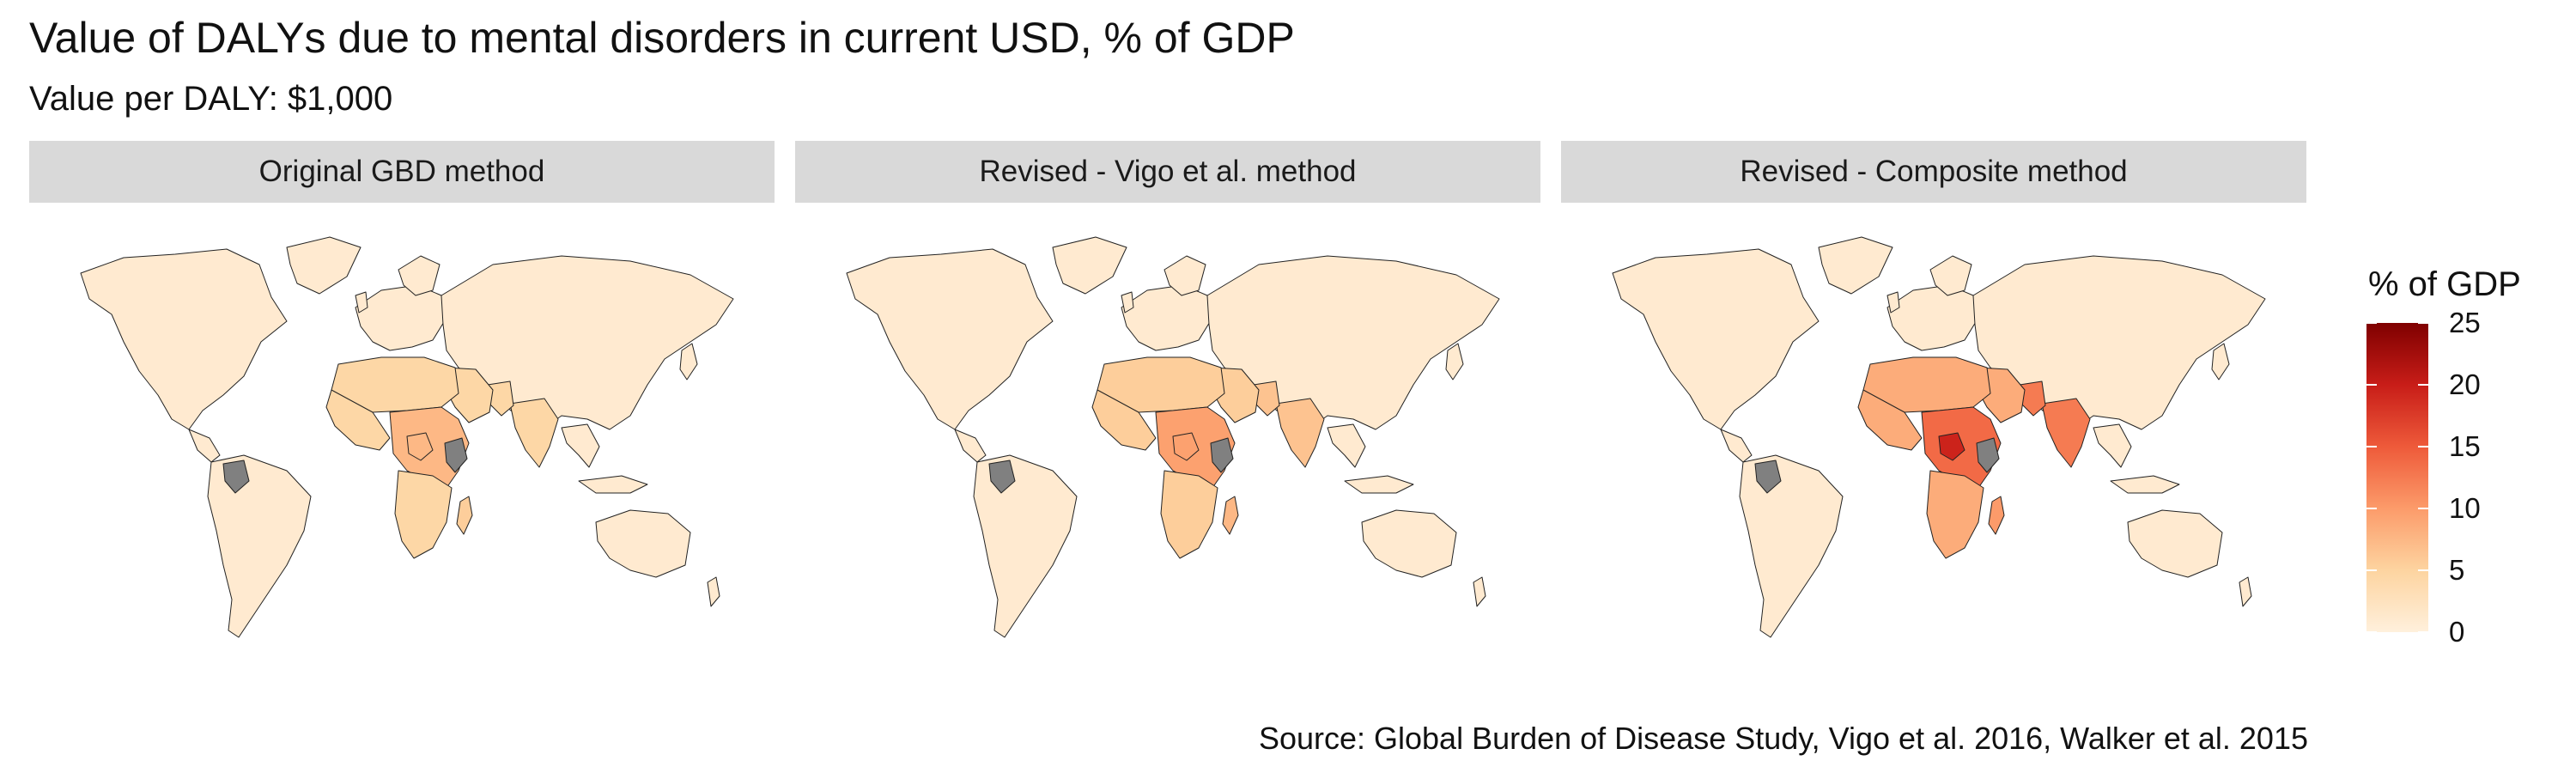  I want to click on world-map-vigo, so click(1173, 437).